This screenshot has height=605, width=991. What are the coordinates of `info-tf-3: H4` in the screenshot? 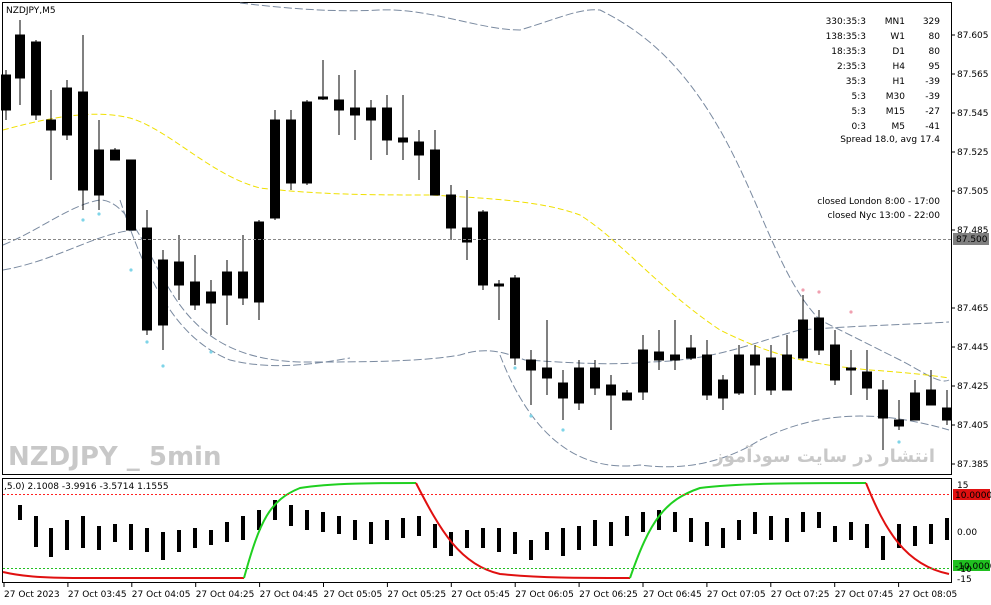 It's located at (899, 67).